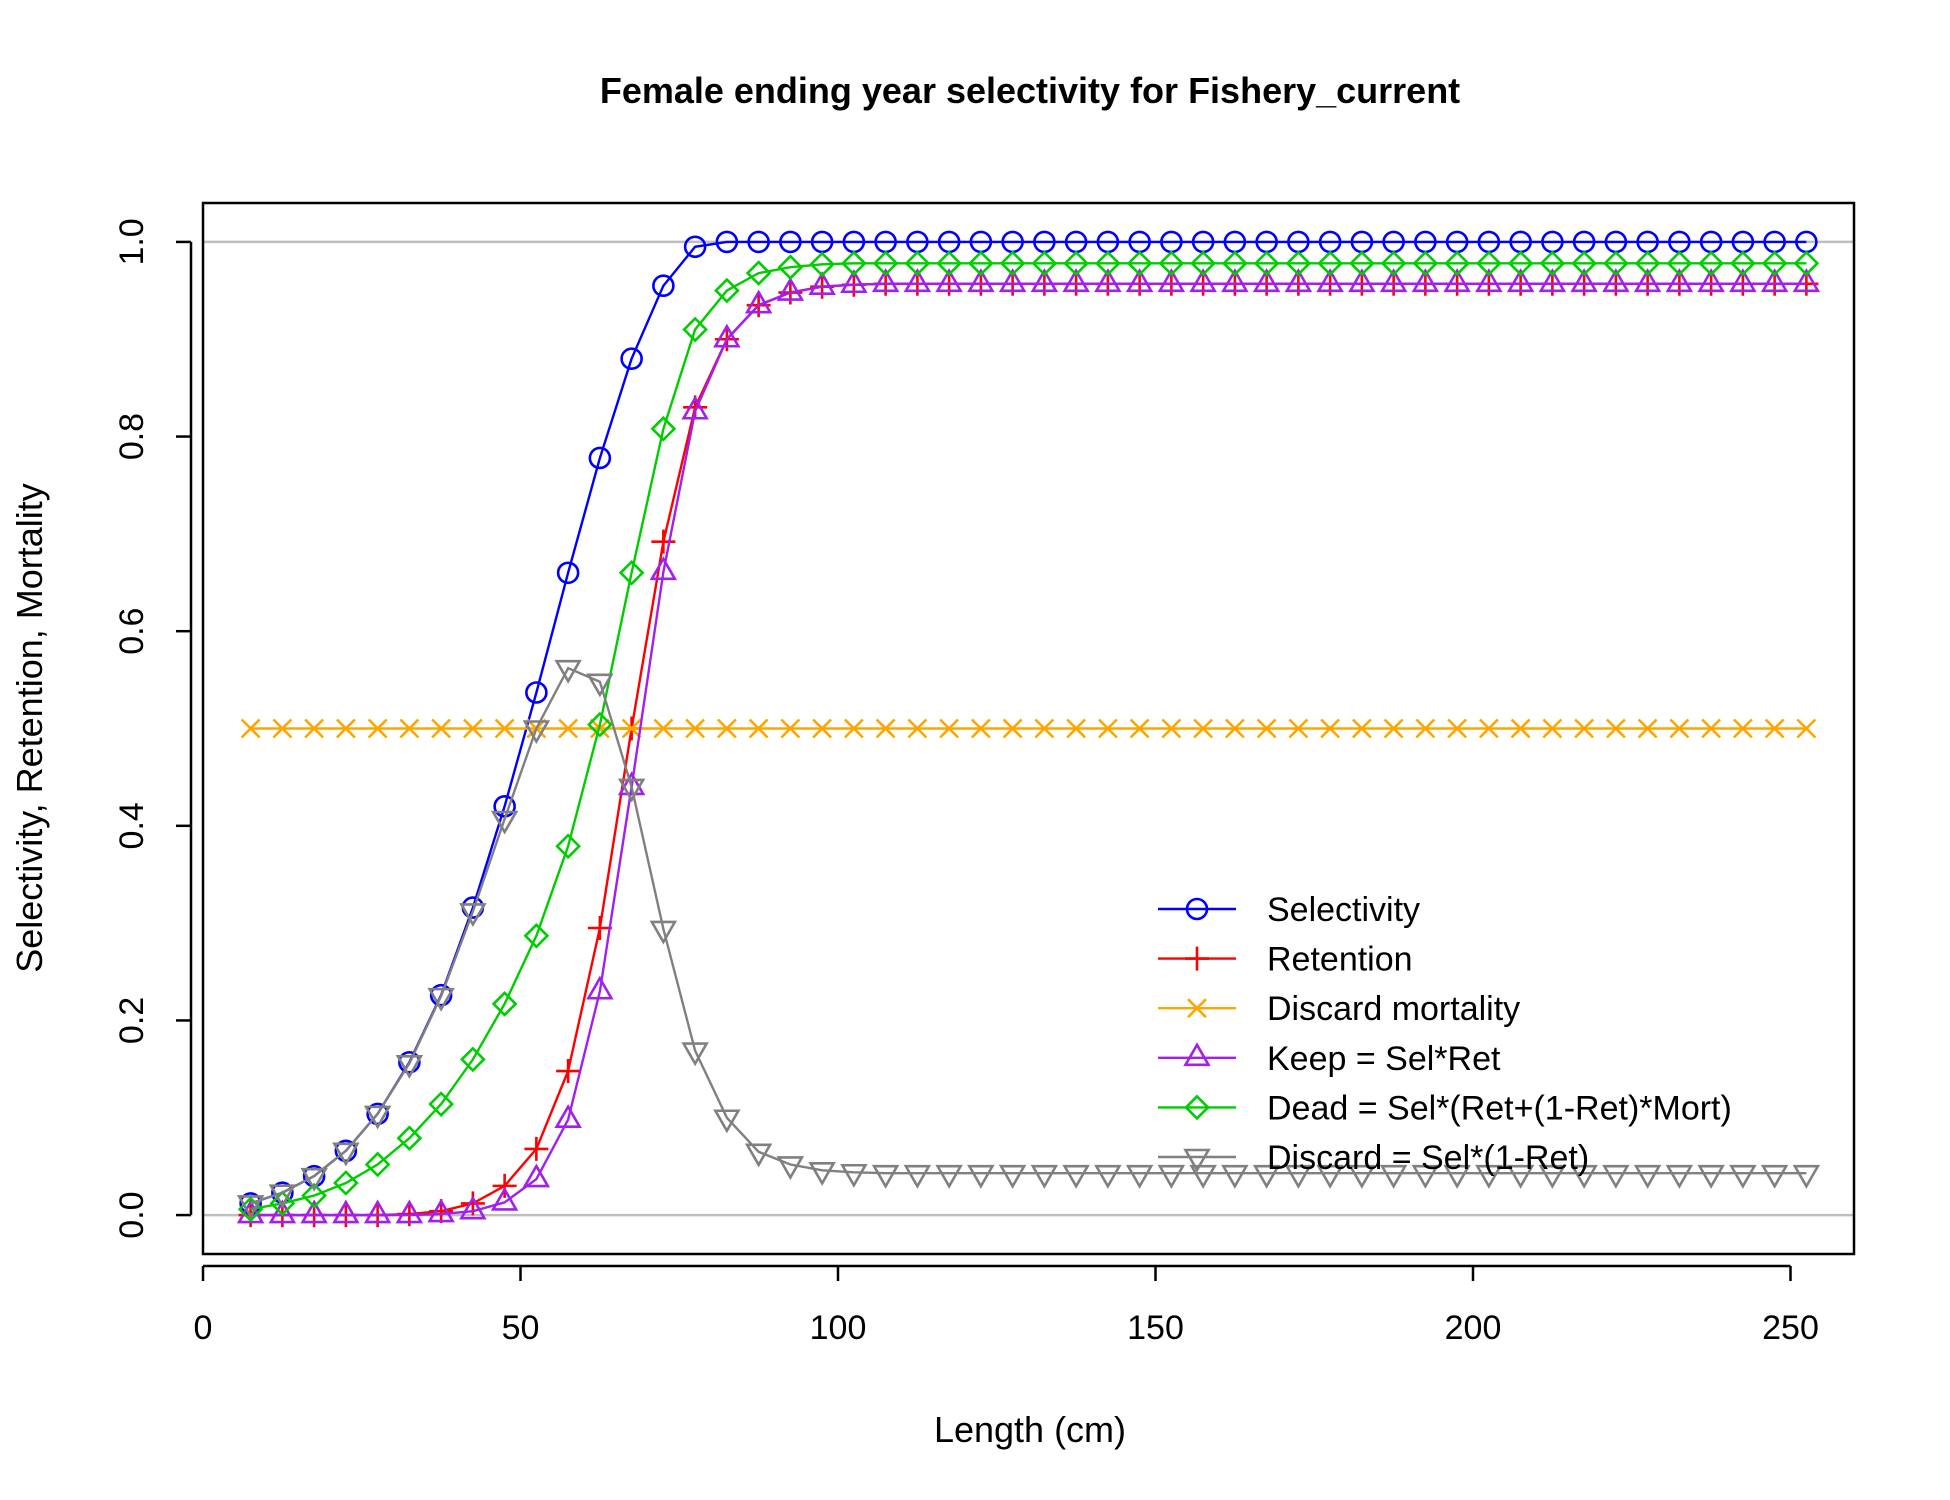 The height and width of the screenshot is (1500, 1950). What do you see at coordinates (1428, 1158) in the screenshot?
I see `legend-label: Discard = Sel*(1-Ret)` at bounding box center [1428, 1158].